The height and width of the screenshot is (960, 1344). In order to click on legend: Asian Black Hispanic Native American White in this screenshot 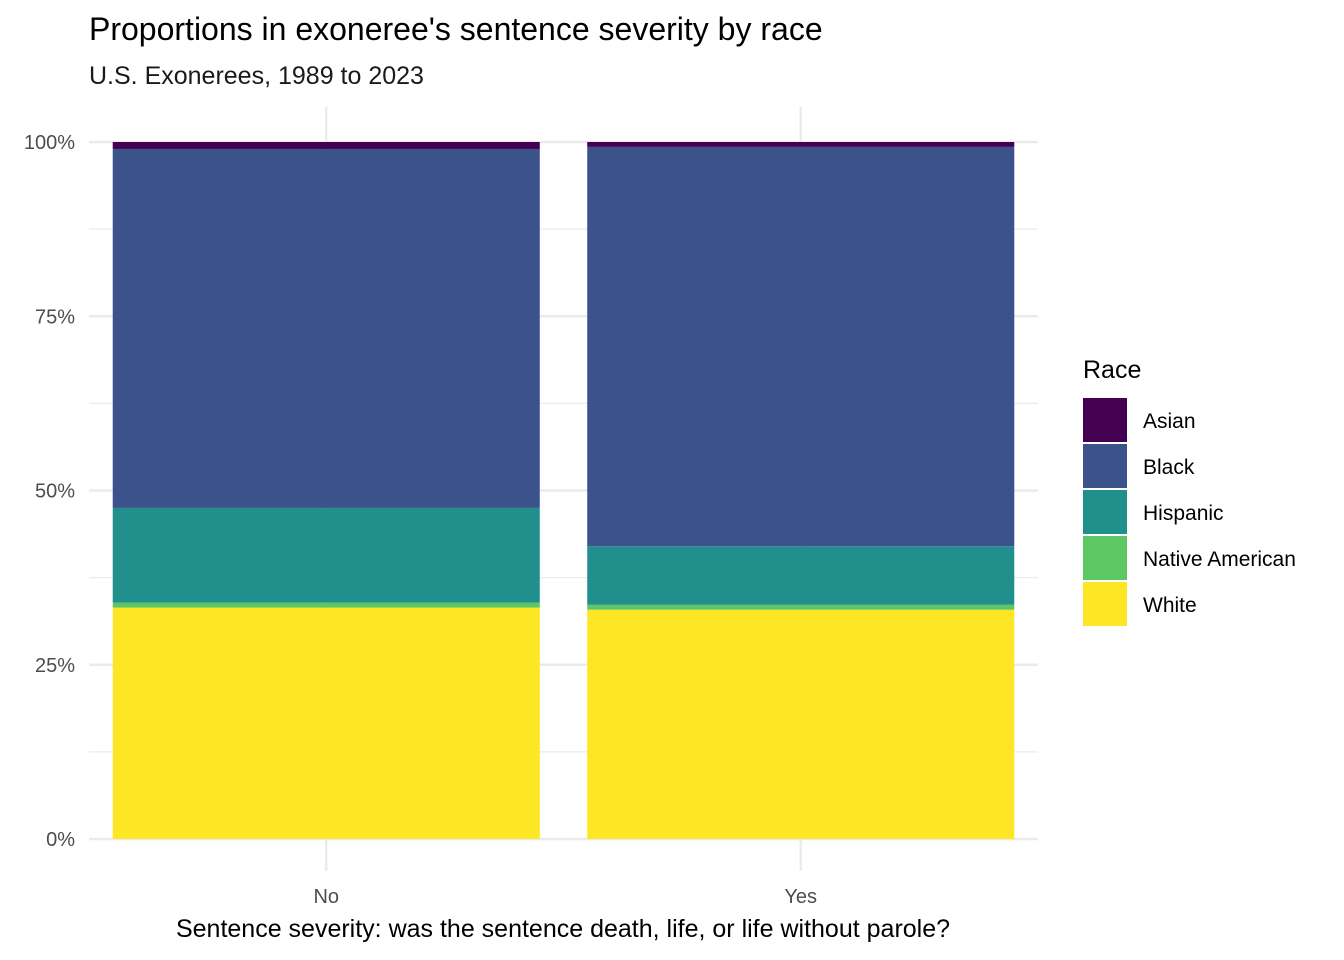, I will do `click(1189, 512)`.